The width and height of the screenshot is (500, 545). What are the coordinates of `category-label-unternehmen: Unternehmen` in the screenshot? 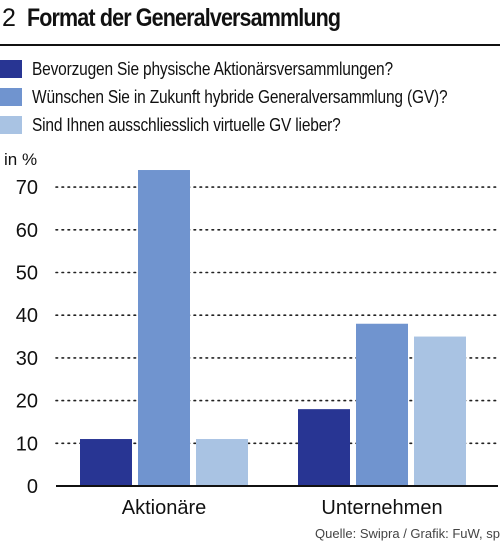 It's located at (381, 508).